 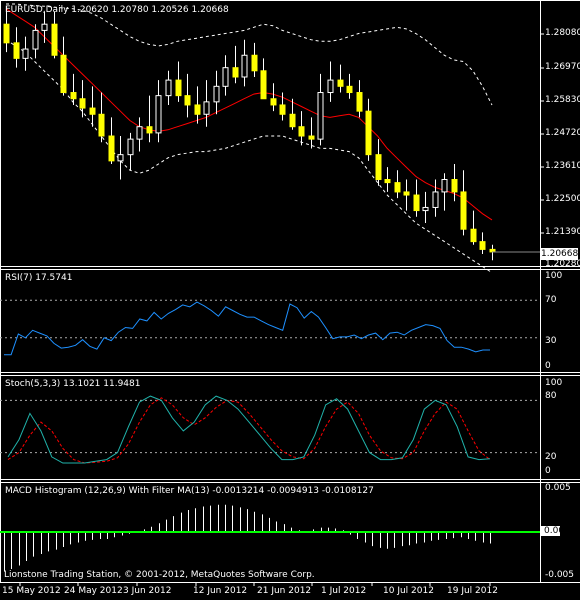 What do you see at coordinates (249, 54) in the screenshot?
I see `upper-band-line` at bounding box center [249, 54].